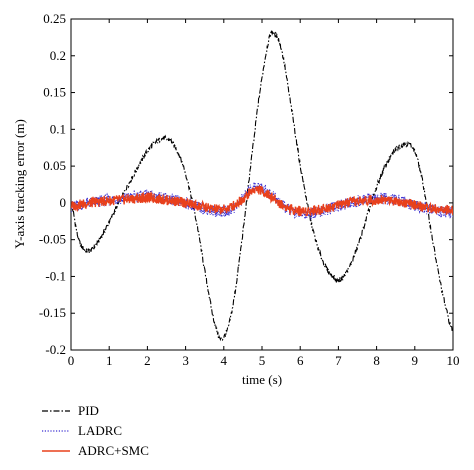 Image resolution: width=474 pixels, height=470 pixels. Describe the element at coordinates (376, 360) in the screenshot. I see `x-tick-label: 8` at that location.